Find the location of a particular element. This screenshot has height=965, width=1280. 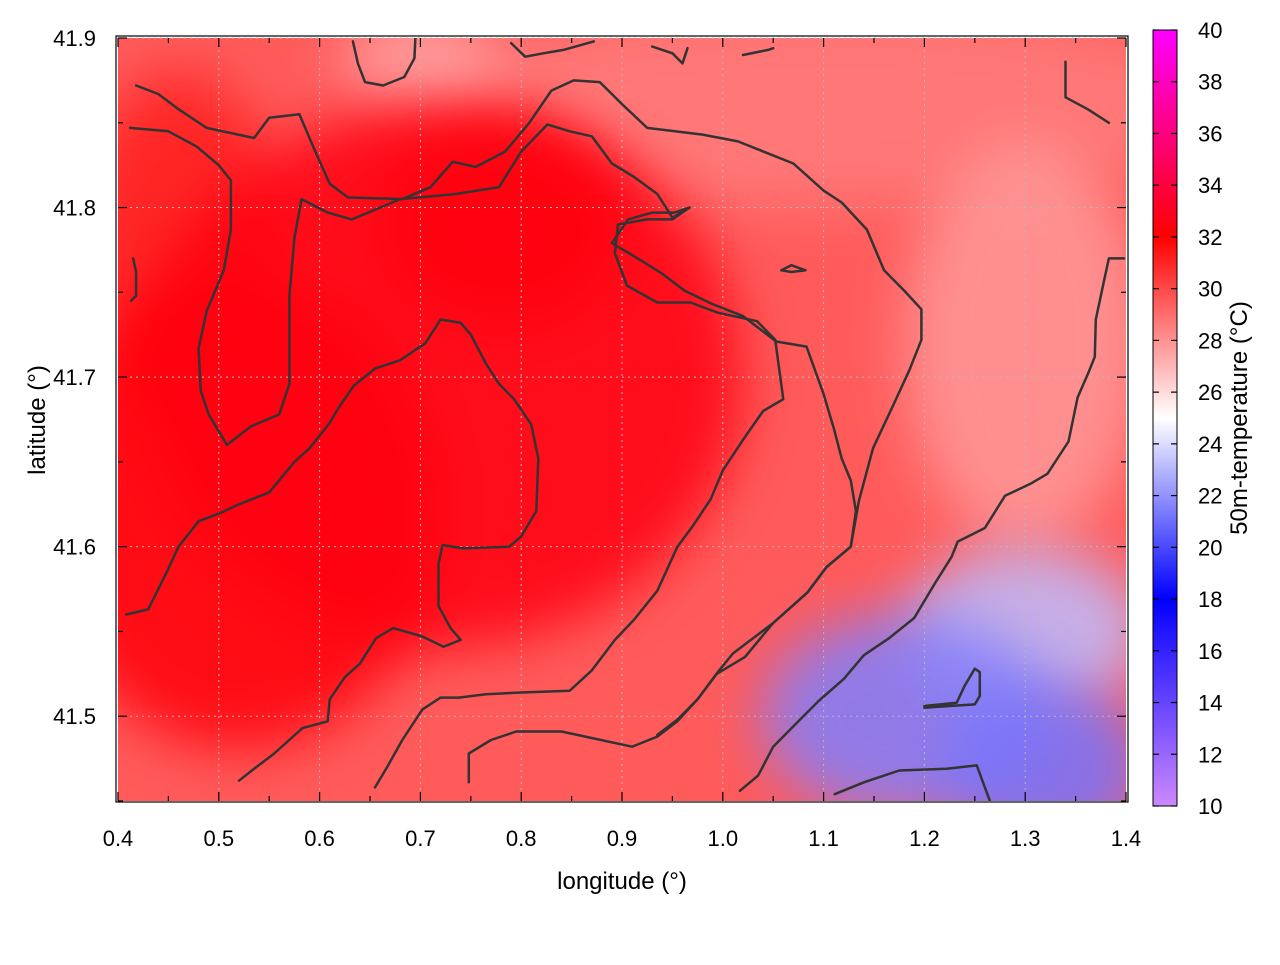

y-tick-label: 41.8 is located at coordinates (74, 208).